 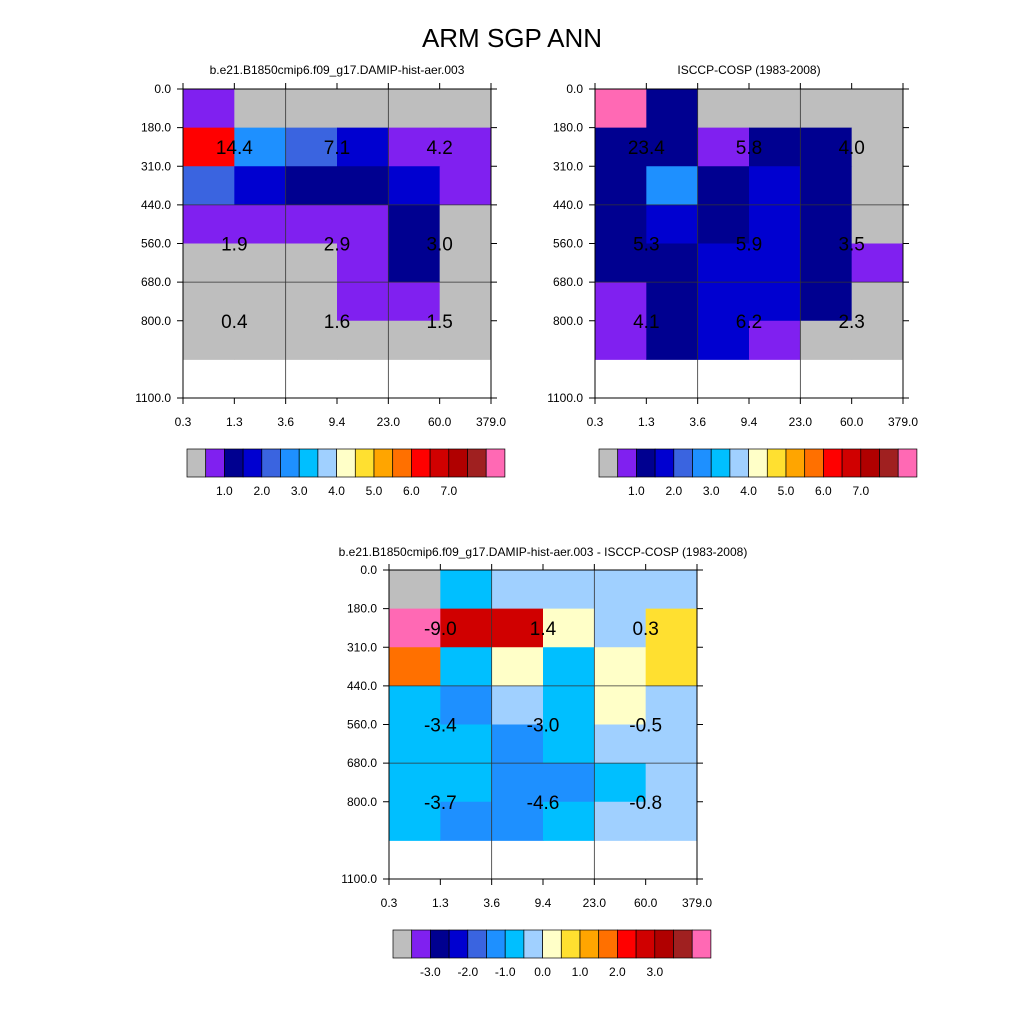 What do you see at coordinates (224, 491) in the screenshot?
I see `colorbar-label: 1.0` at bounding box center [224, 491].